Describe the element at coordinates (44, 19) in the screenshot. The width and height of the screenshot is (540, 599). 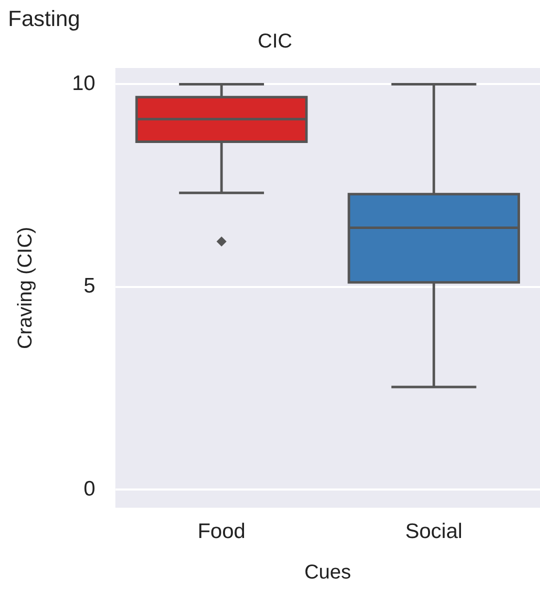
I see `chart-subtitle: Fasting` at that location.